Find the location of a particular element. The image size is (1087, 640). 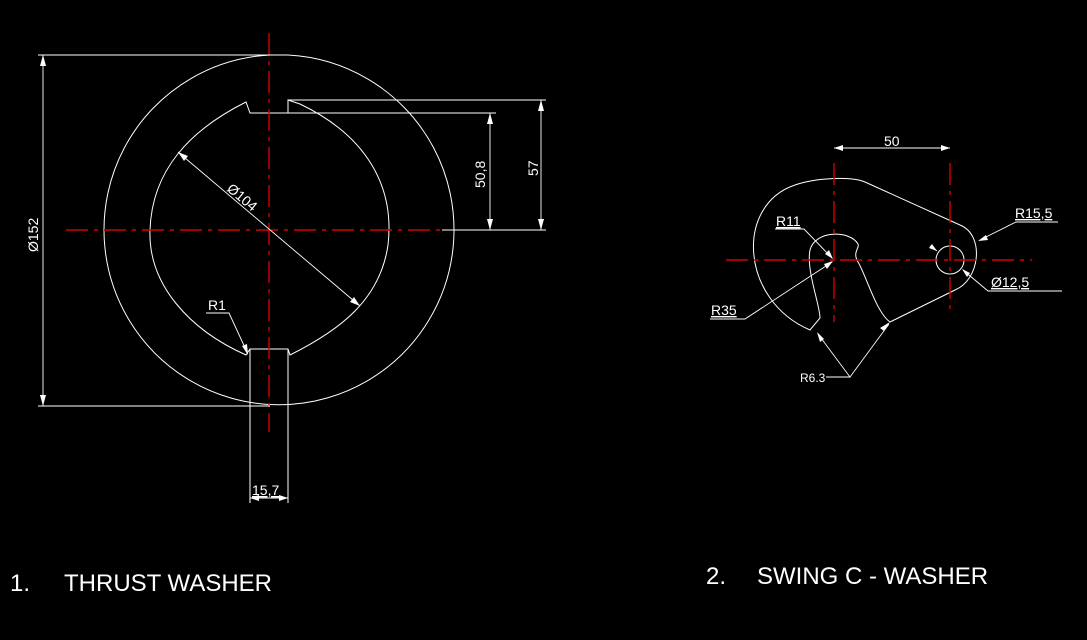

dim-inner-dia-label: Ø104 is located at coordinates (242, 197).